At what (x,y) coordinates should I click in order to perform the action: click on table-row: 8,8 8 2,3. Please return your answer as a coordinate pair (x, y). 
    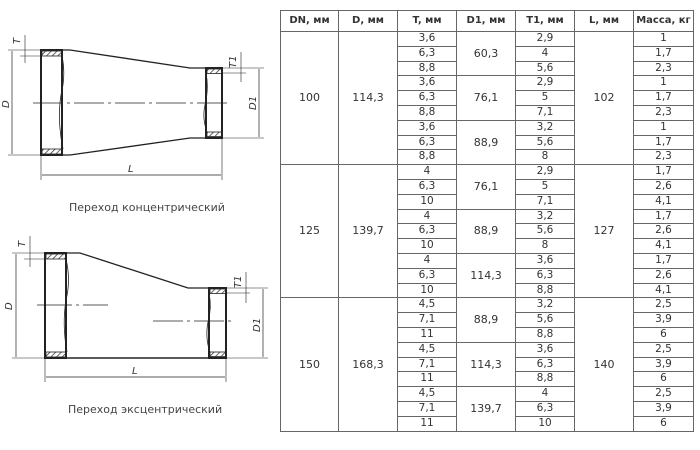
    Looking at the image, I should click on (487, 157).